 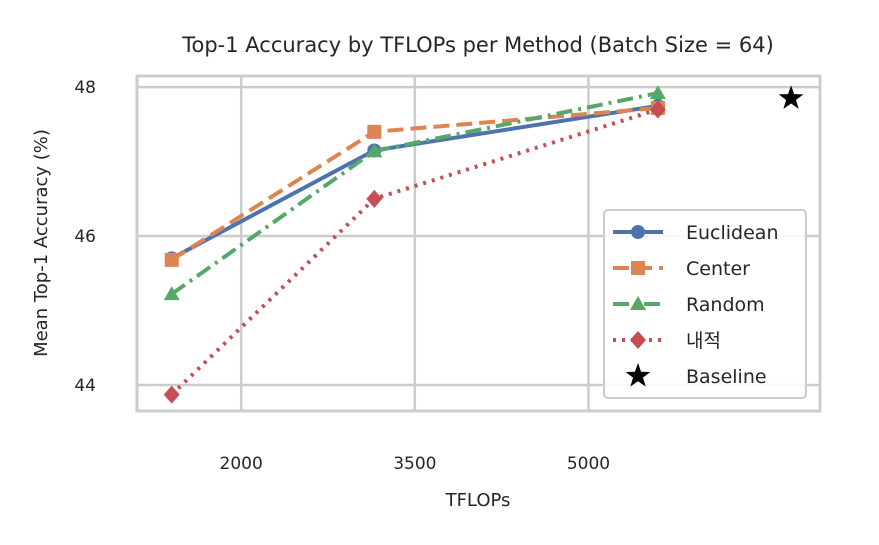 I want to click on x-axis: 2000 3500 5000, so click(x=415, y=464).